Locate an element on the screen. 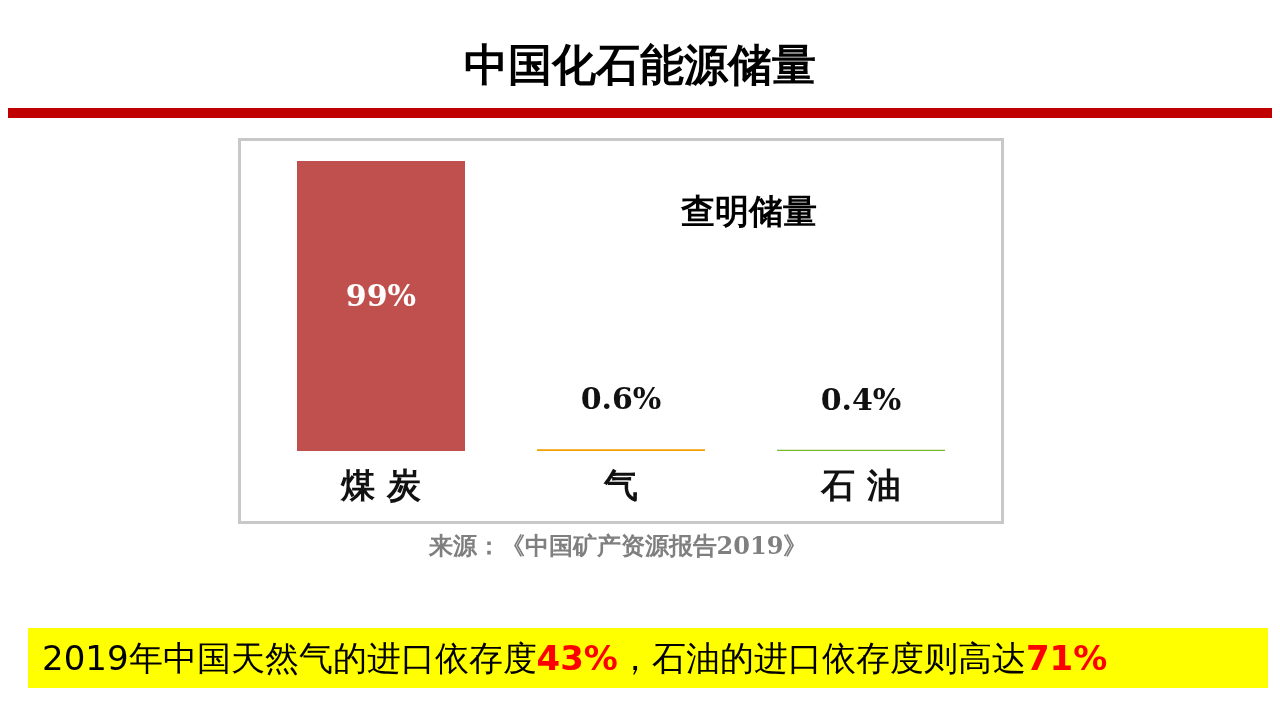 The height and width of the screenshot is (720, 1280). data-label: 0.4% is located at coordinates (861, 399).